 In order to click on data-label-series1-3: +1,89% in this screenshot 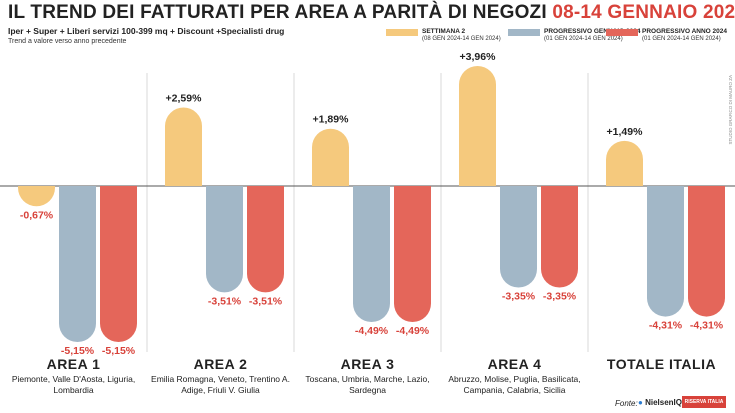, I will do `click(331, 120)`.